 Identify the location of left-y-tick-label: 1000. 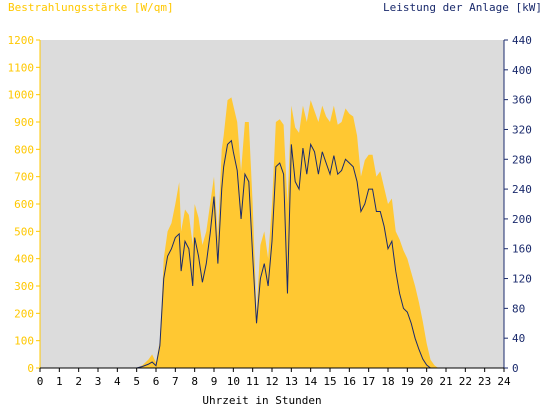
(21, 95).